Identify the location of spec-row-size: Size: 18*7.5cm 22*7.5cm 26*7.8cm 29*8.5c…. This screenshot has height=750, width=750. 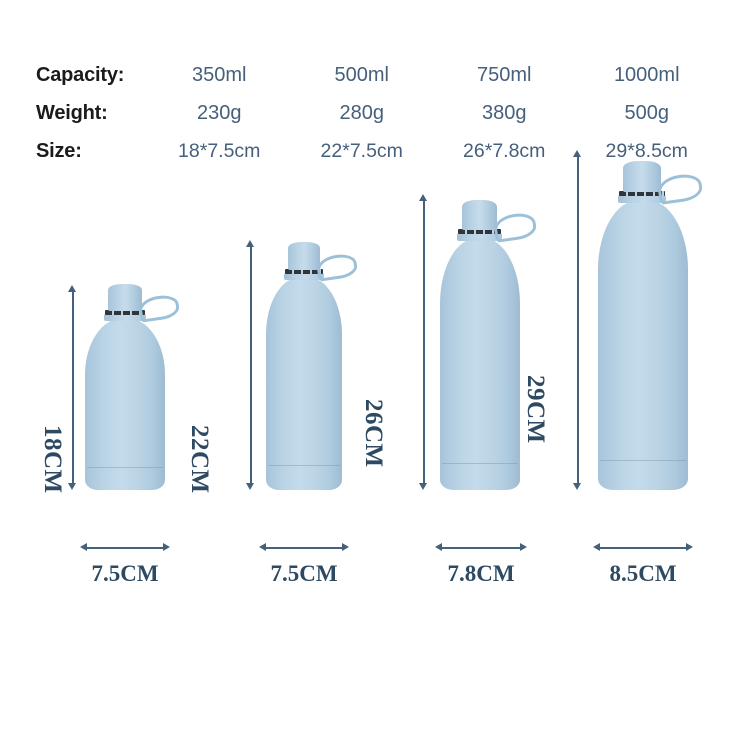
(377, 159).